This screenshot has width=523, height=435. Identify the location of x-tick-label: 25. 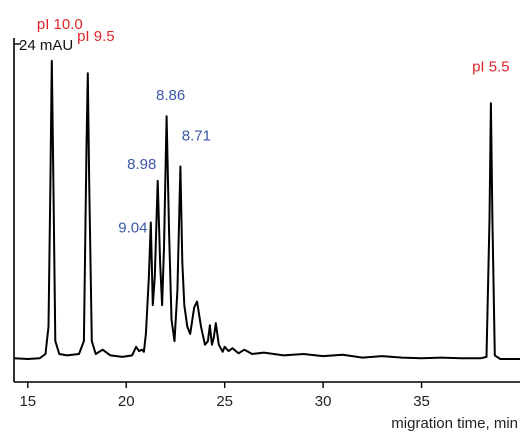
(224, 401).